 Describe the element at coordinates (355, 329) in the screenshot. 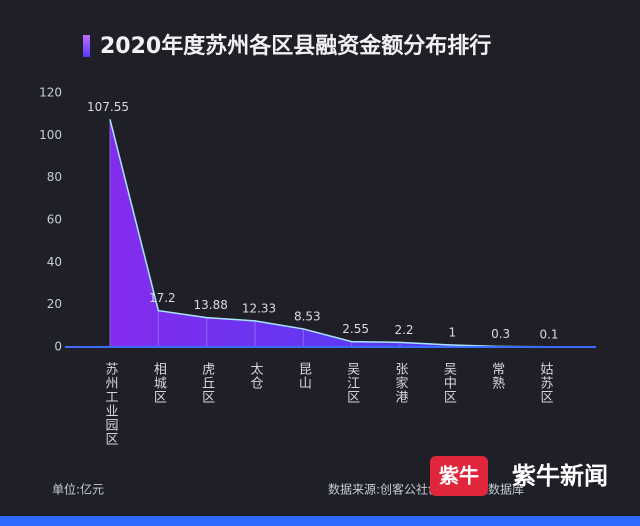

I see `value-label: 2.55` at that location.